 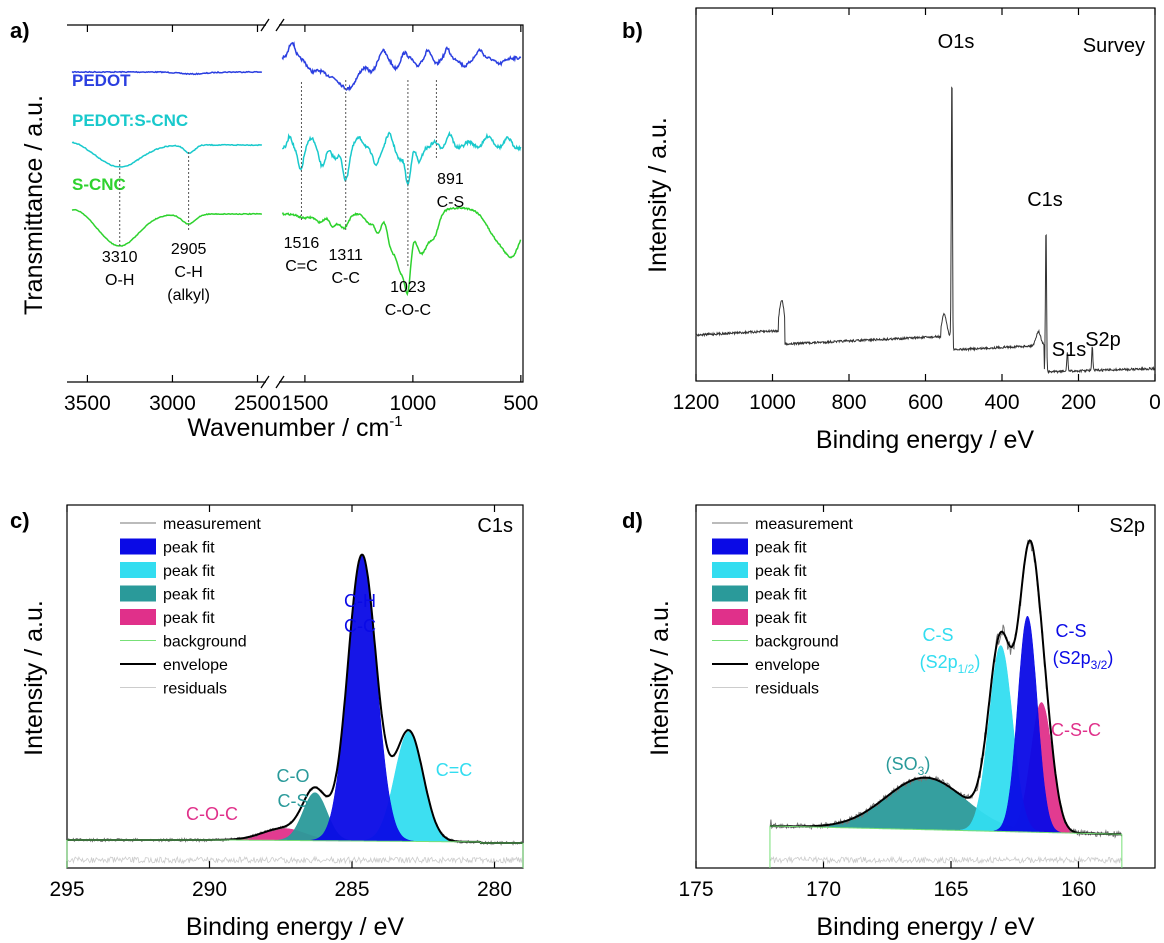 I want to click on x-tick-label: 170, so click(x=823, y=889).